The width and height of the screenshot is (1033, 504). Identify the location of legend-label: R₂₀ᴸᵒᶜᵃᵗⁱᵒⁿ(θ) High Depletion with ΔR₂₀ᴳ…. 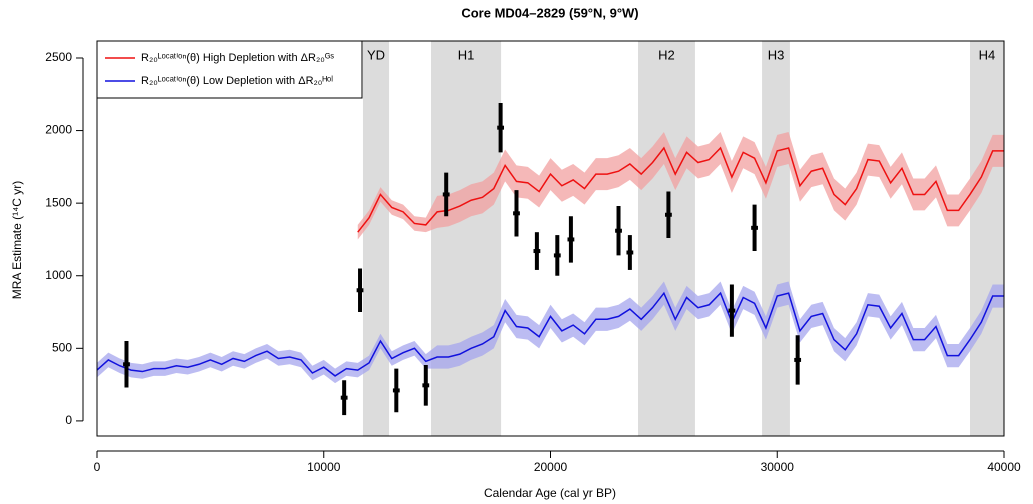
(237, 58).